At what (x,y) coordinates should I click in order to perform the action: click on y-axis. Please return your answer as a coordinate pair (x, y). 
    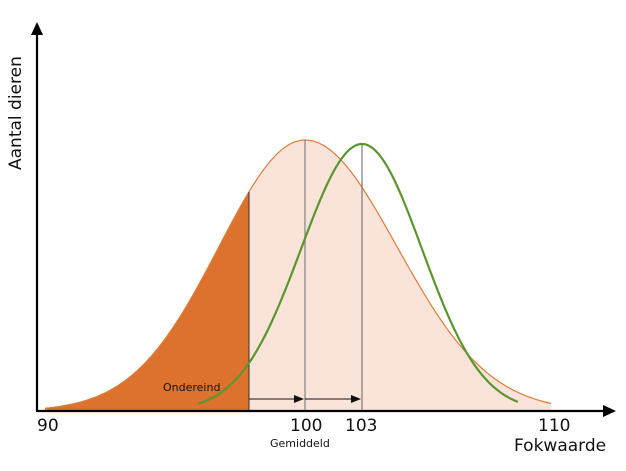
    Looking at the image, I should click on (37, 217).